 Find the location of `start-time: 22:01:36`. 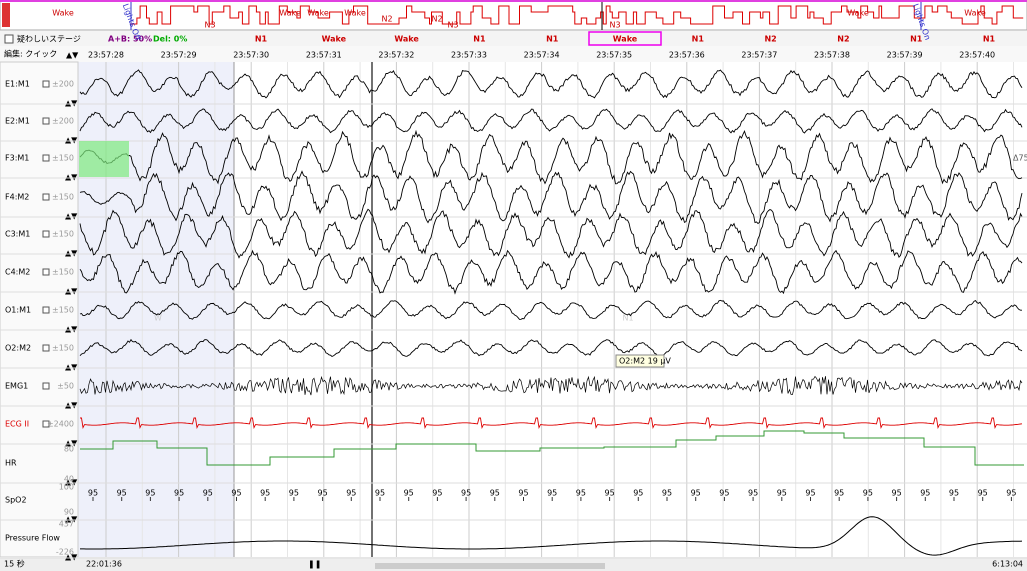

start-time: 22:01:36 is located at coordinates (104, 564).